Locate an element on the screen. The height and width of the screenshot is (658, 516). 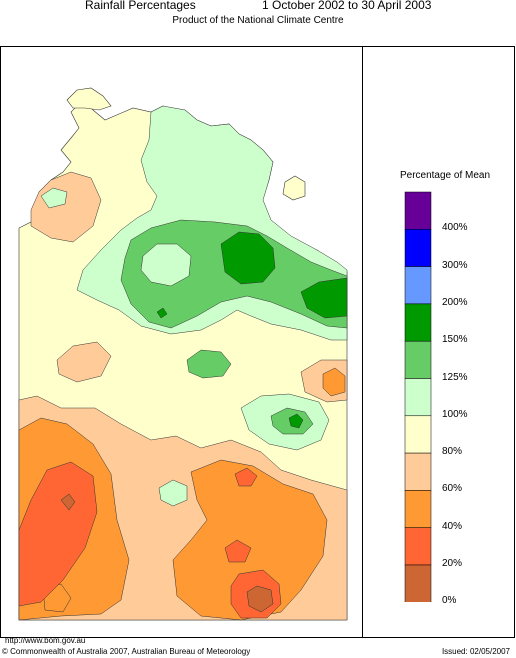
zone-40-60-south-east is located at coordinates (250, 540).